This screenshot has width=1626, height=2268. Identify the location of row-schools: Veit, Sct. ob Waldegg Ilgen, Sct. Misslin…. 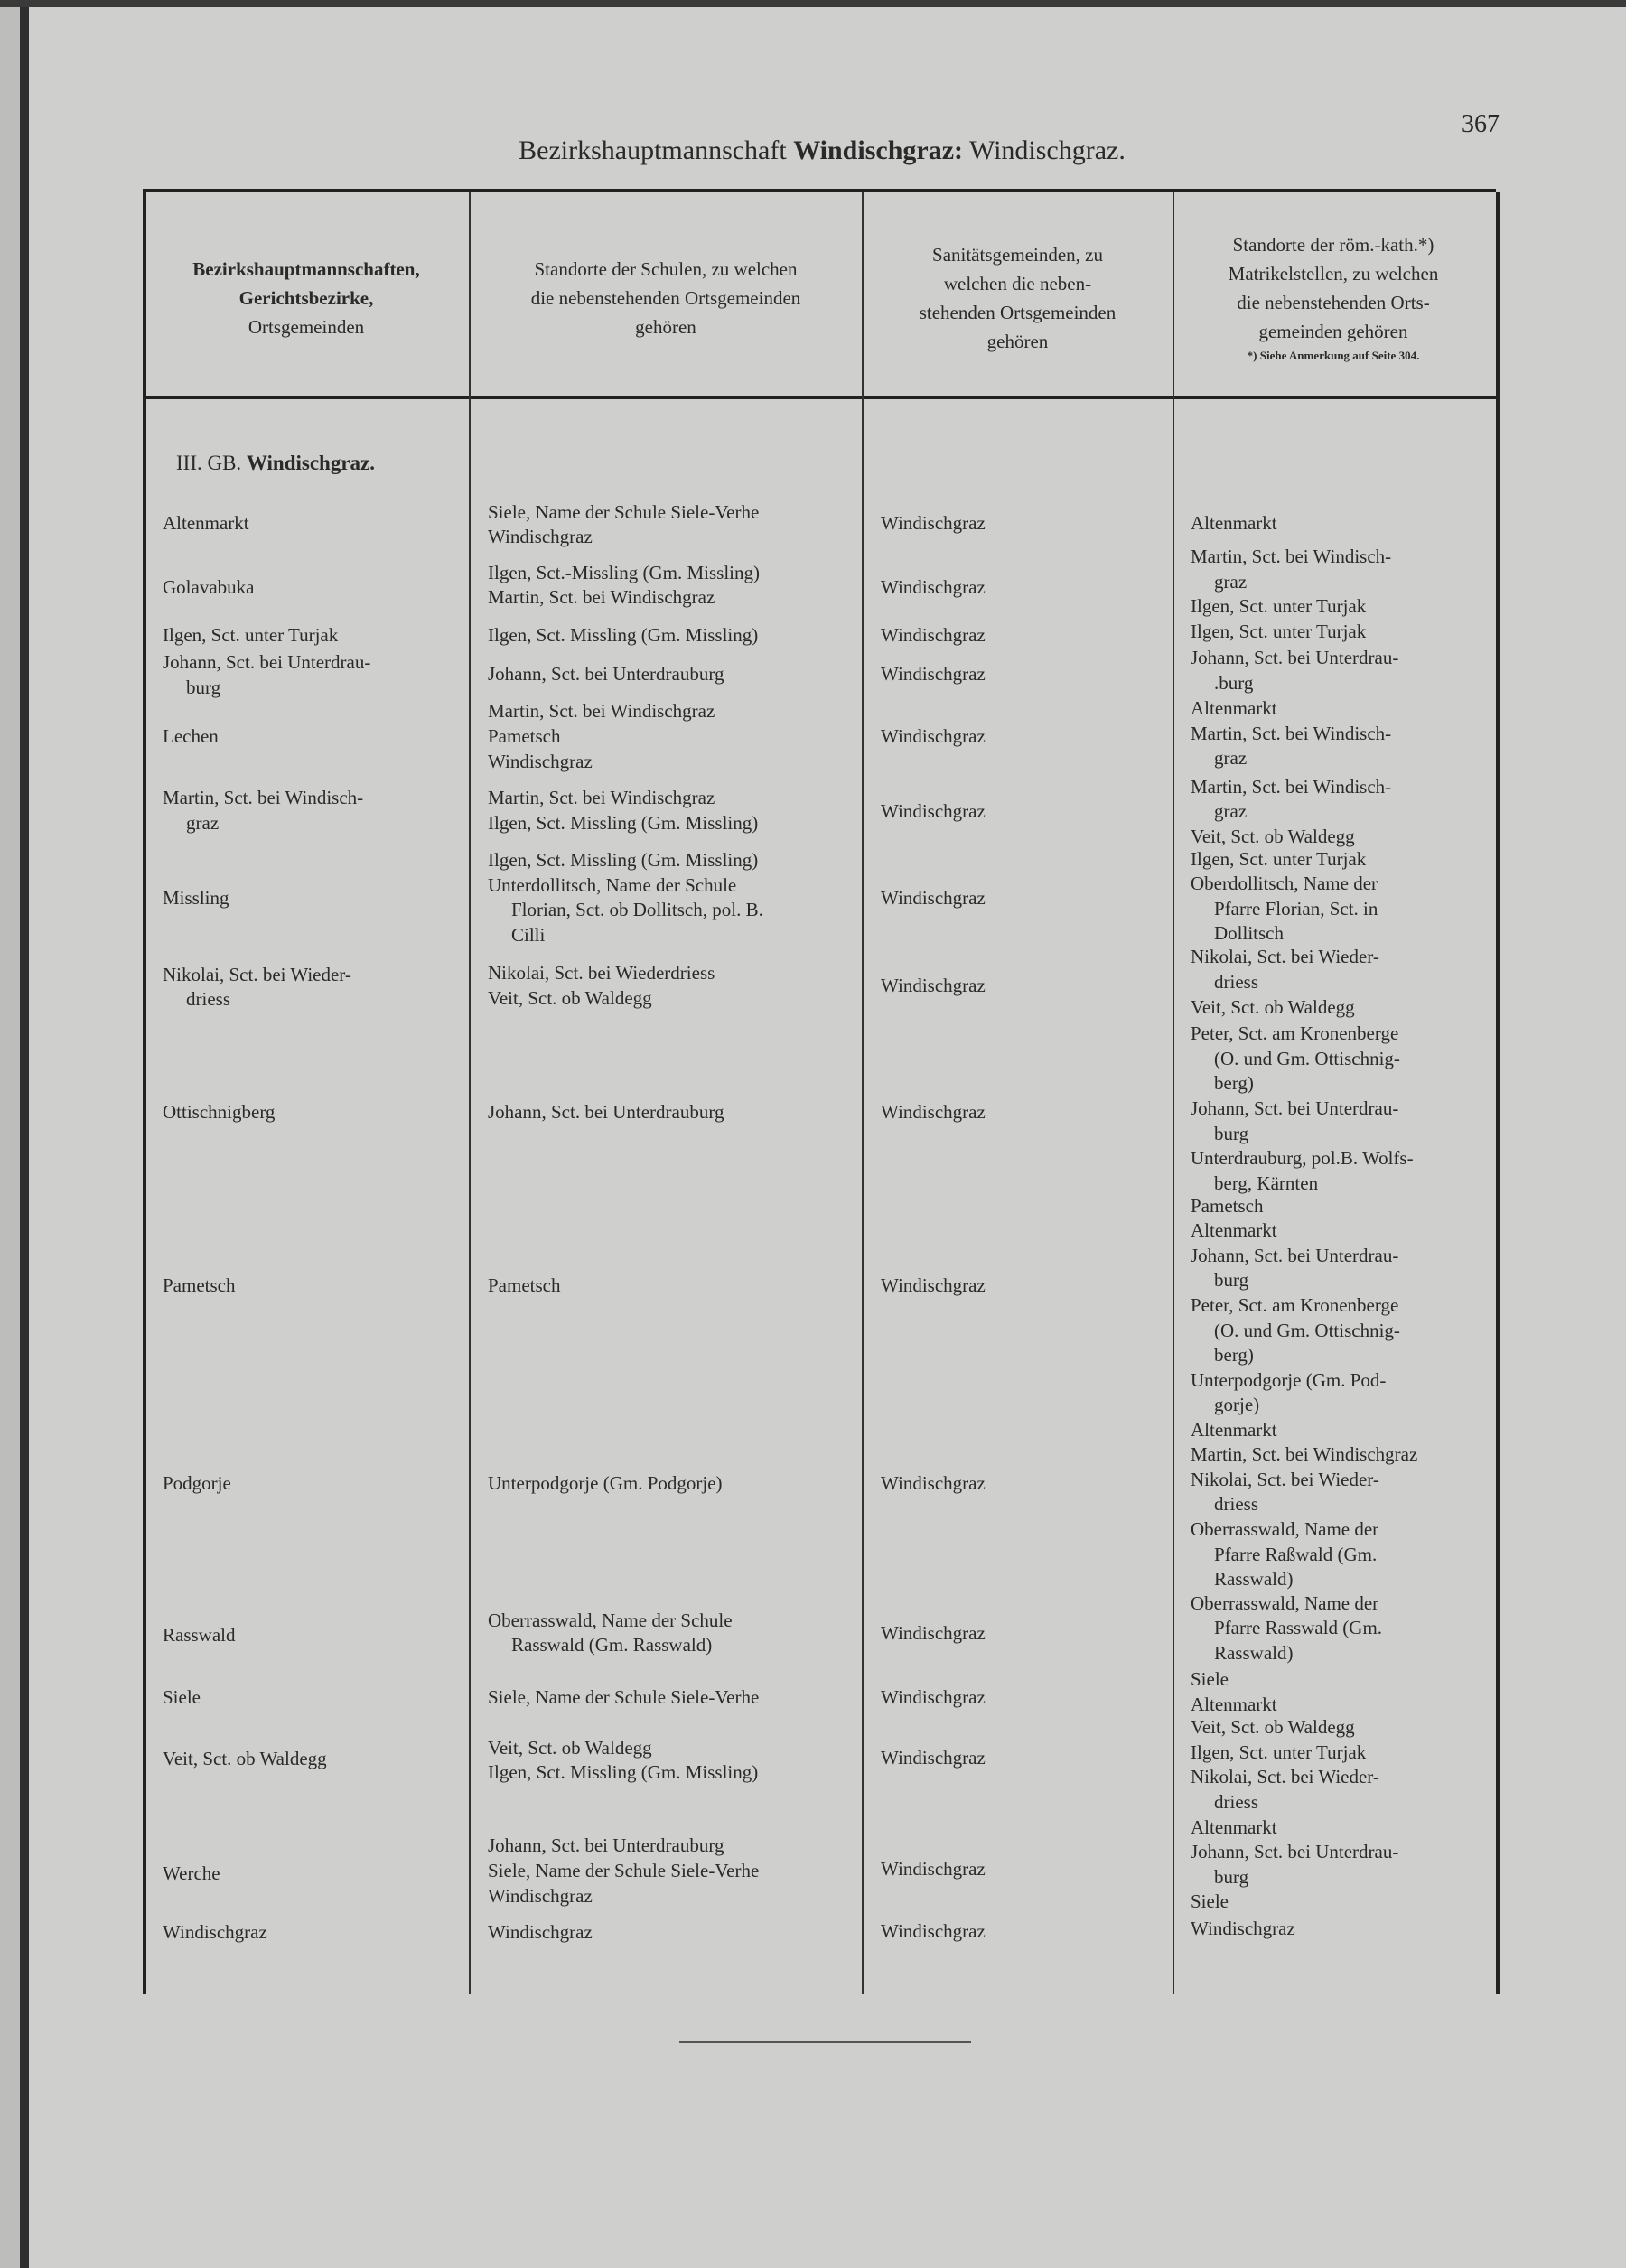
(673, 1761).